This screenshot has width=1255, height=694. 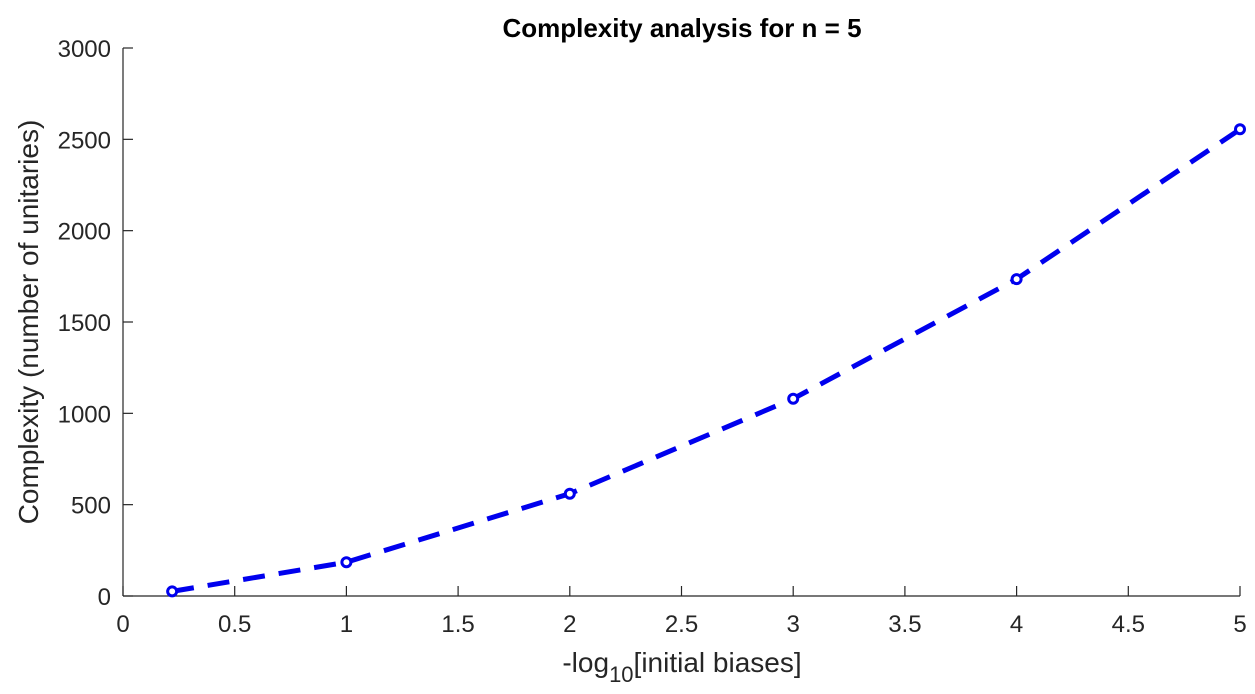 What do you see at coordinates (1016, 624) in the screenshot?
I see `x-tick-label: 4` at bounding box center [1016, 624].